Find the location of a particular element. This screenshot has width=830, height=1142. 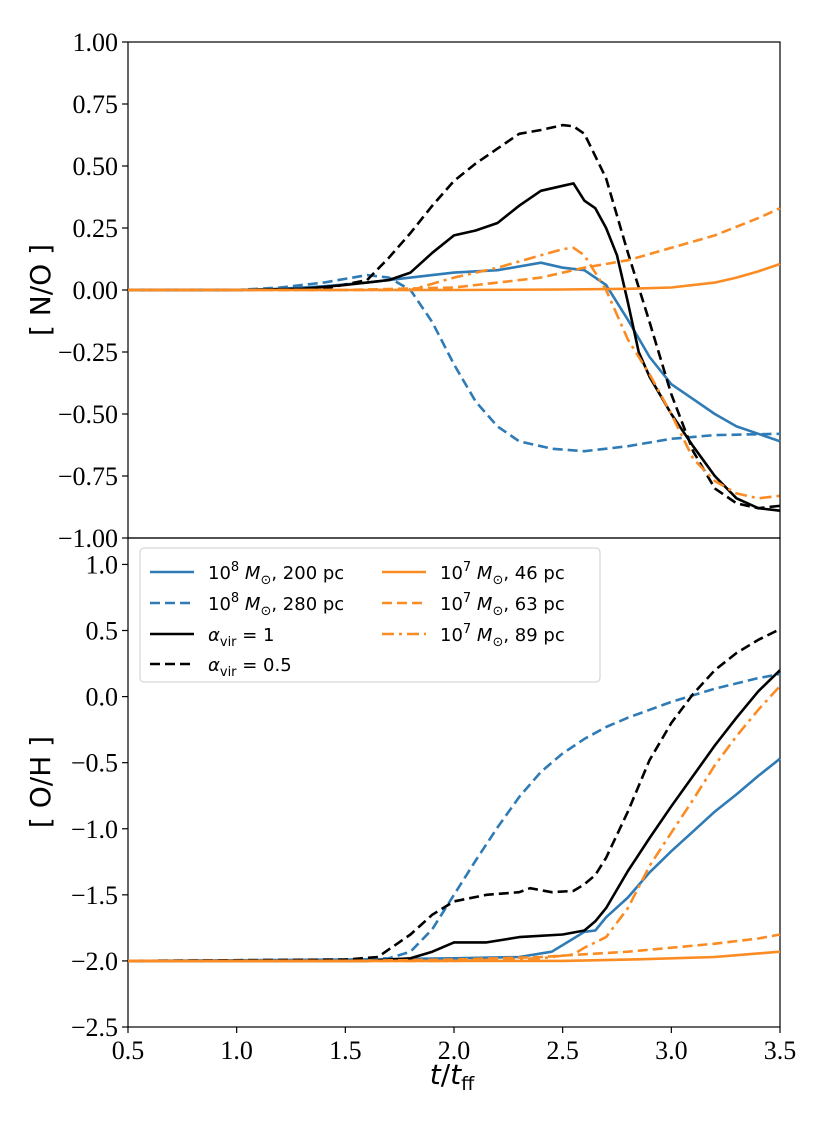

top-y-tick-label: −1.00 is located at coordinates (88, 538).